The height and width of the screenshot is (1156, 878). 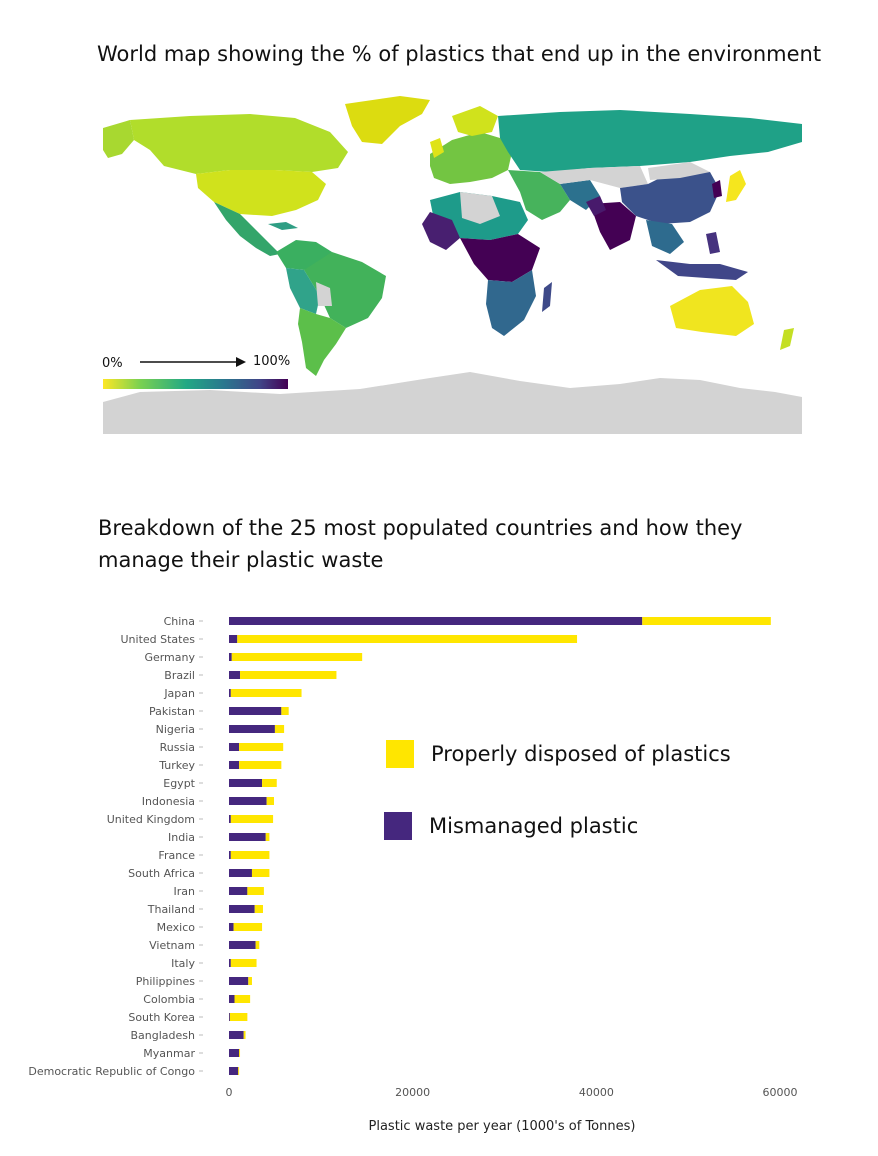 I want to click on india-region, so click(x=613, y=226).